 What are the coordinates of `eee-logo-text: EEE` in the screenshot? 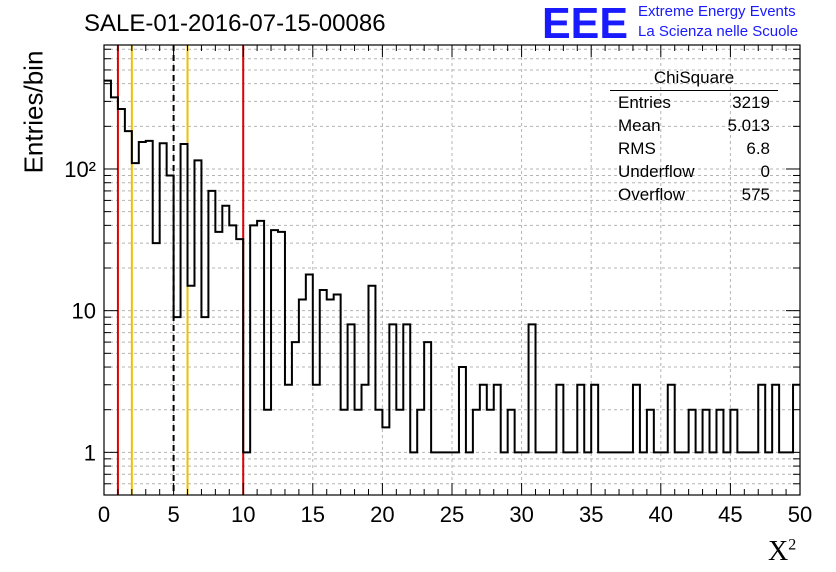 It's located at (585, 22).